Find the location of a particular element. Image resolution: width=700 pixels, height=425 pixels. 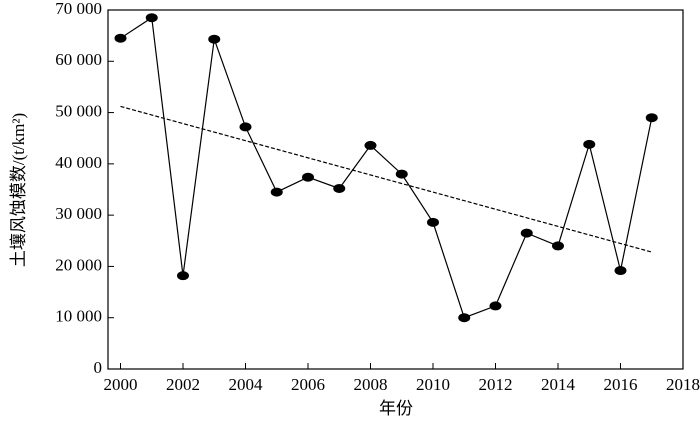

x-tick-label: 2010 is located at coordinates (433, 384).